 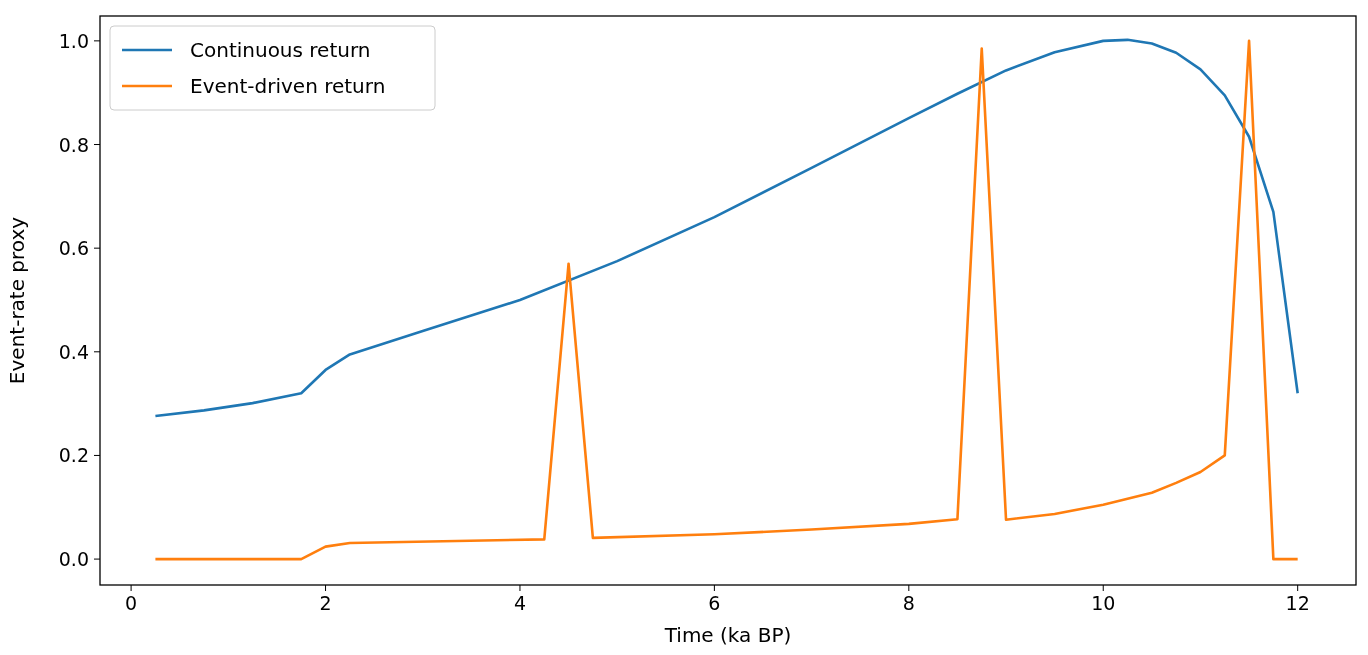 I want to click on y-tick-label: 0.6, so click(x=73, y=248).